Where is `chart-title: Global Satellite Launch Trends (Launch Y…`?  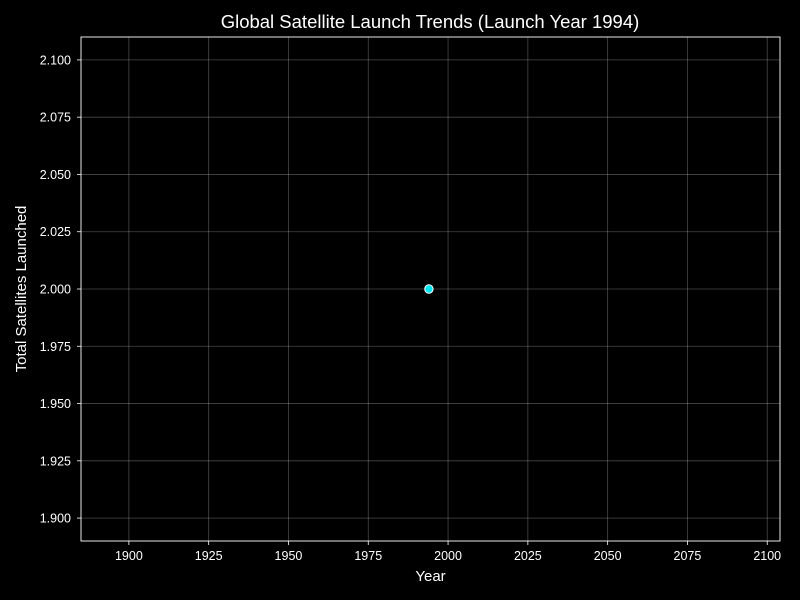 chart-title: Global Satellite Launch Trends (Launch Y… is located at coordinates (430, 21).